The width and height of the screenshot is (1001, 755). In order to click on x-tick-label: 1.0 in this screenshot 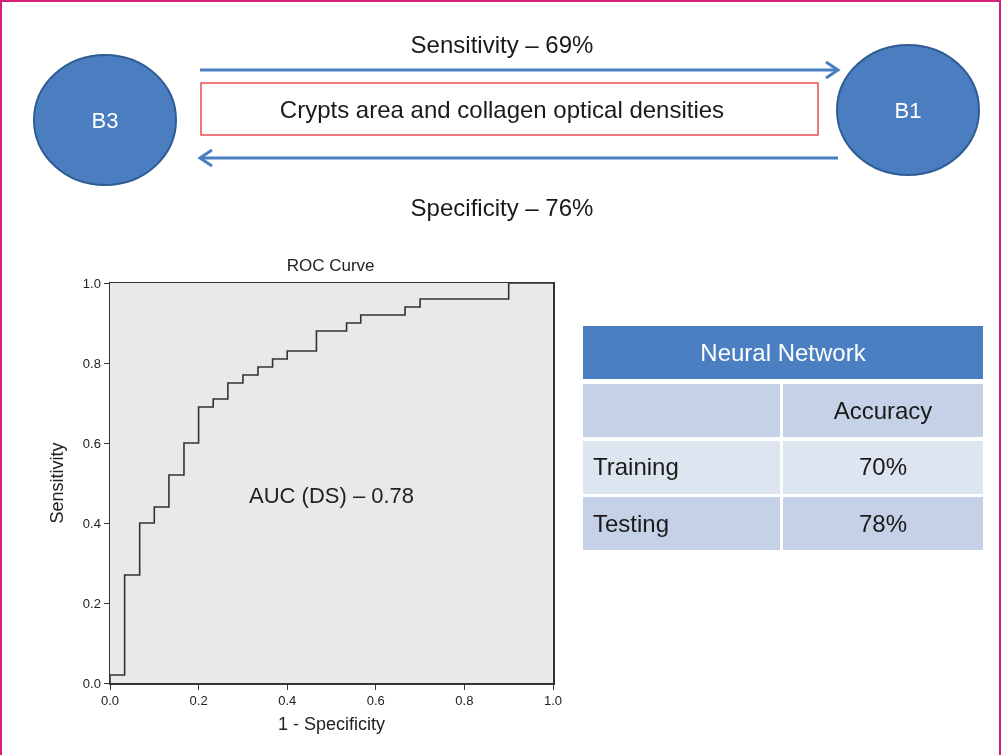, I will do `click(553, 701)`.